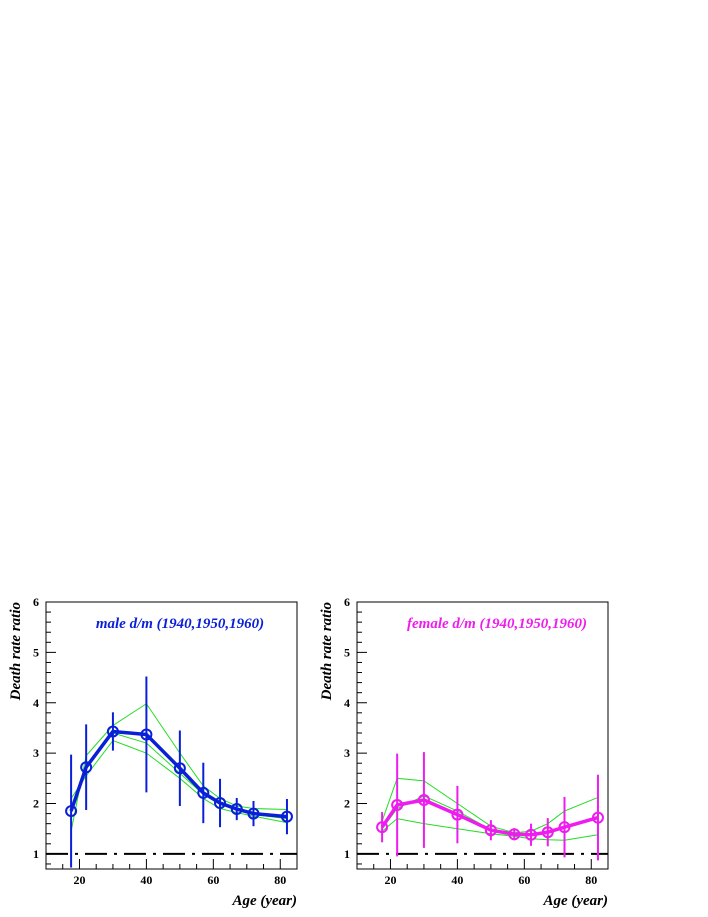  I want to click on chart-title: female d/m (1940,1950,1960), so click(497, 624).